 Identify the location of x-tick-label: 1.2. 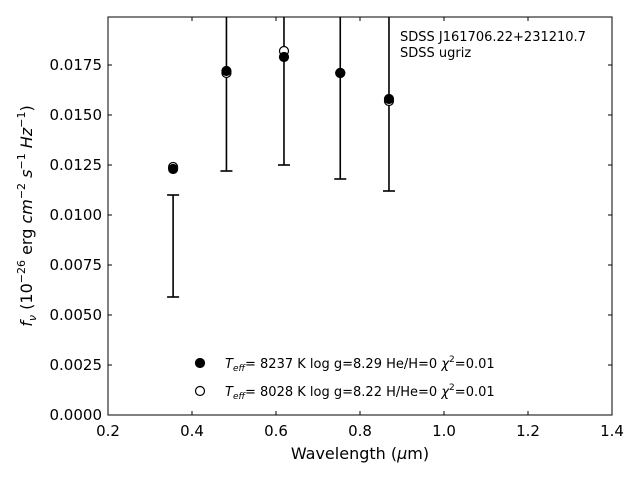
(528, 431).